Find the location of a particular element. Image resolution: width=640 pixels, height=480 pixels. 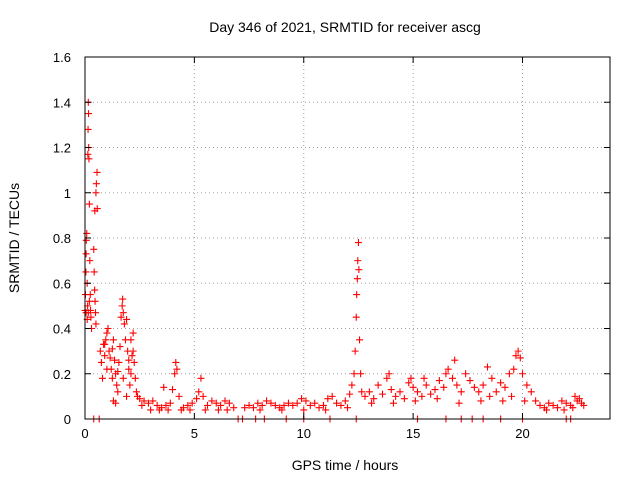

y-tick-label: 1.6 is located at coordinates (62, 57).